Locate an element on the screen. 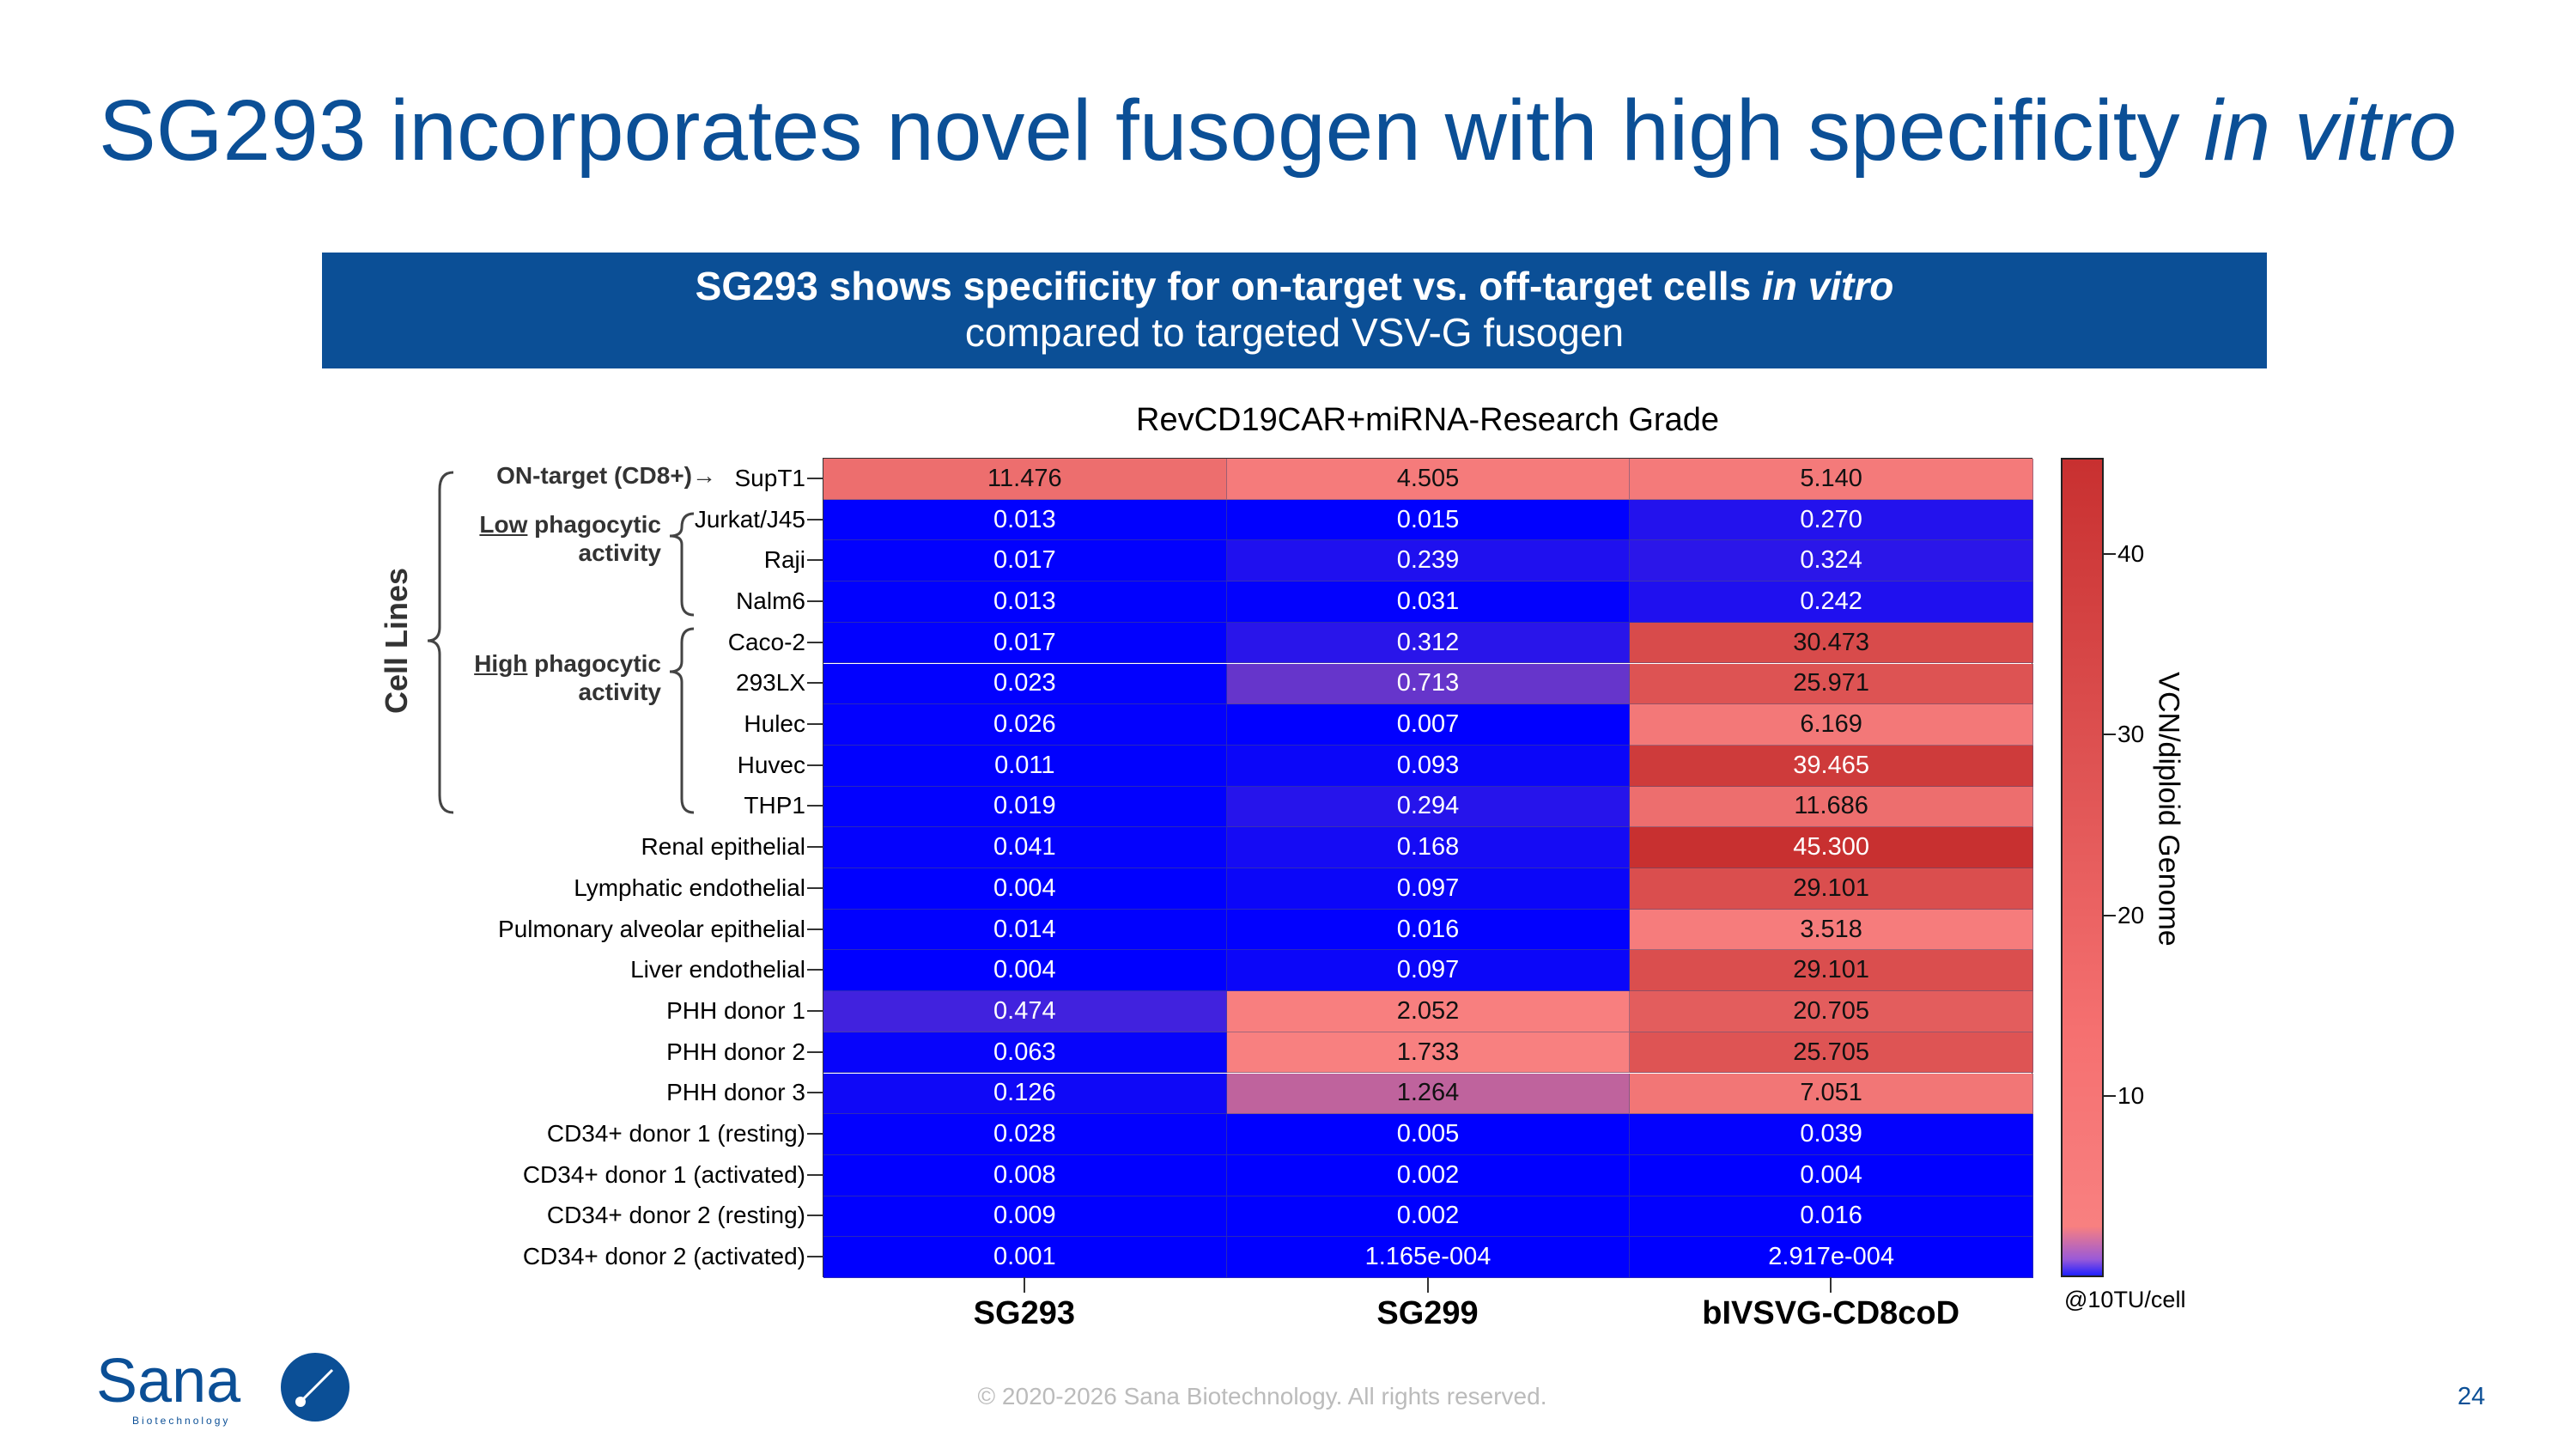 The height and width of the screenshot is (1449, 2576). low-phagocytic-label: Low phagocytic activity is located at coordinates (545, 538).